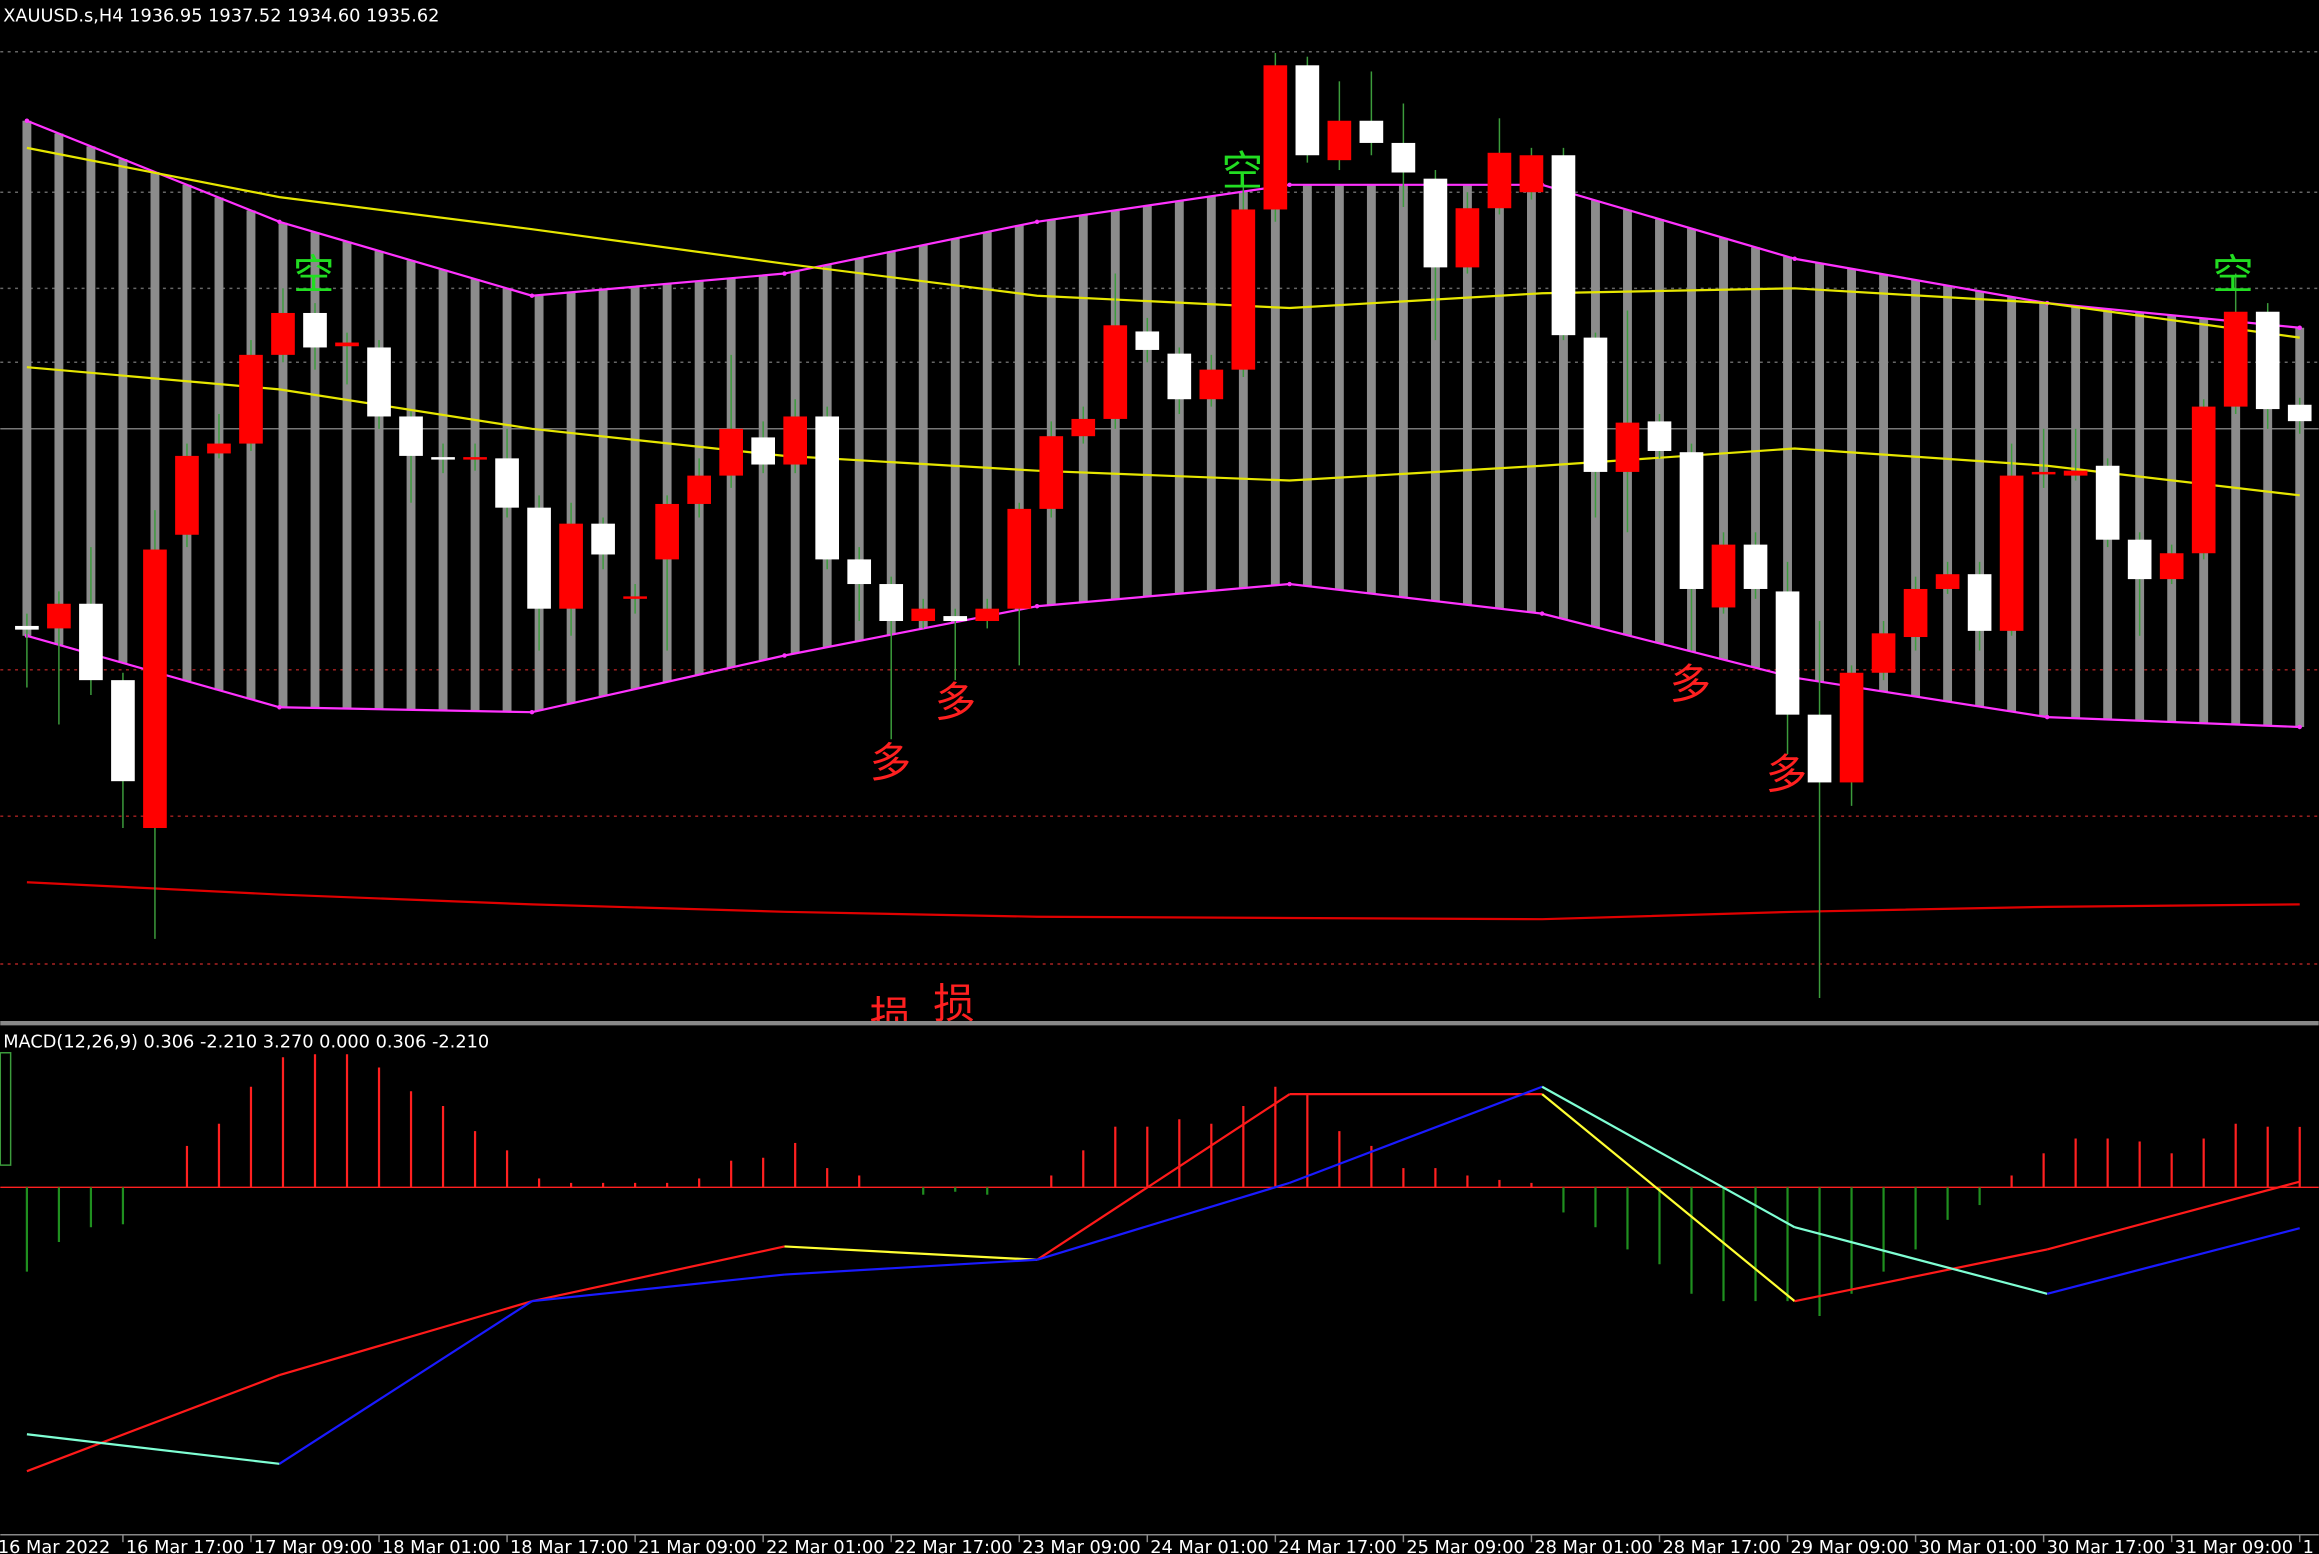 Image resolution: width=2319 pixels, height=1554 pixels. I want to click on x-tick-label: 21 Mar 09:00, so click(697, 1546).